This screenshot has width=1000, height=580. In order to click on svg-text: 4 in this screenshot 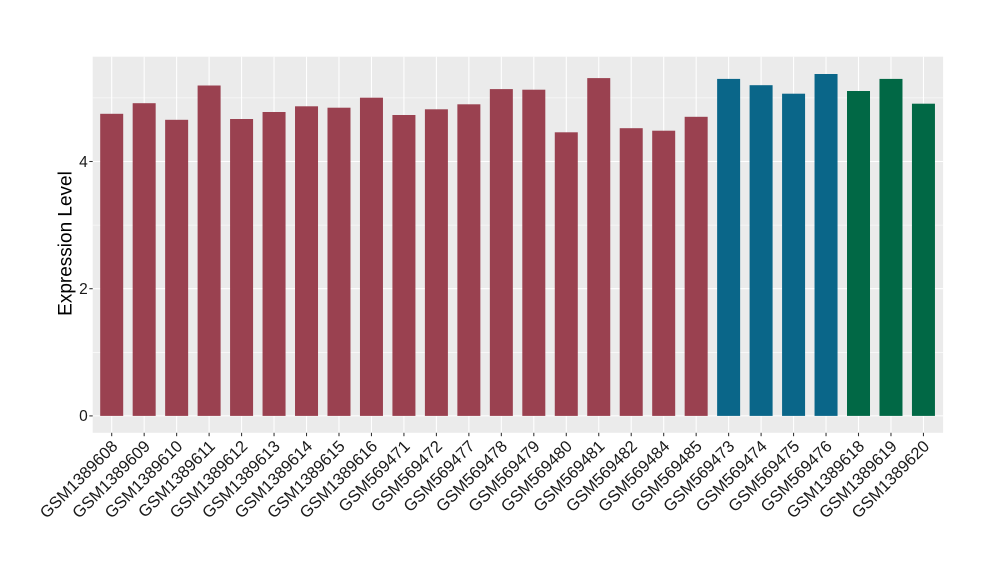, I will do `click(83, 162)`.